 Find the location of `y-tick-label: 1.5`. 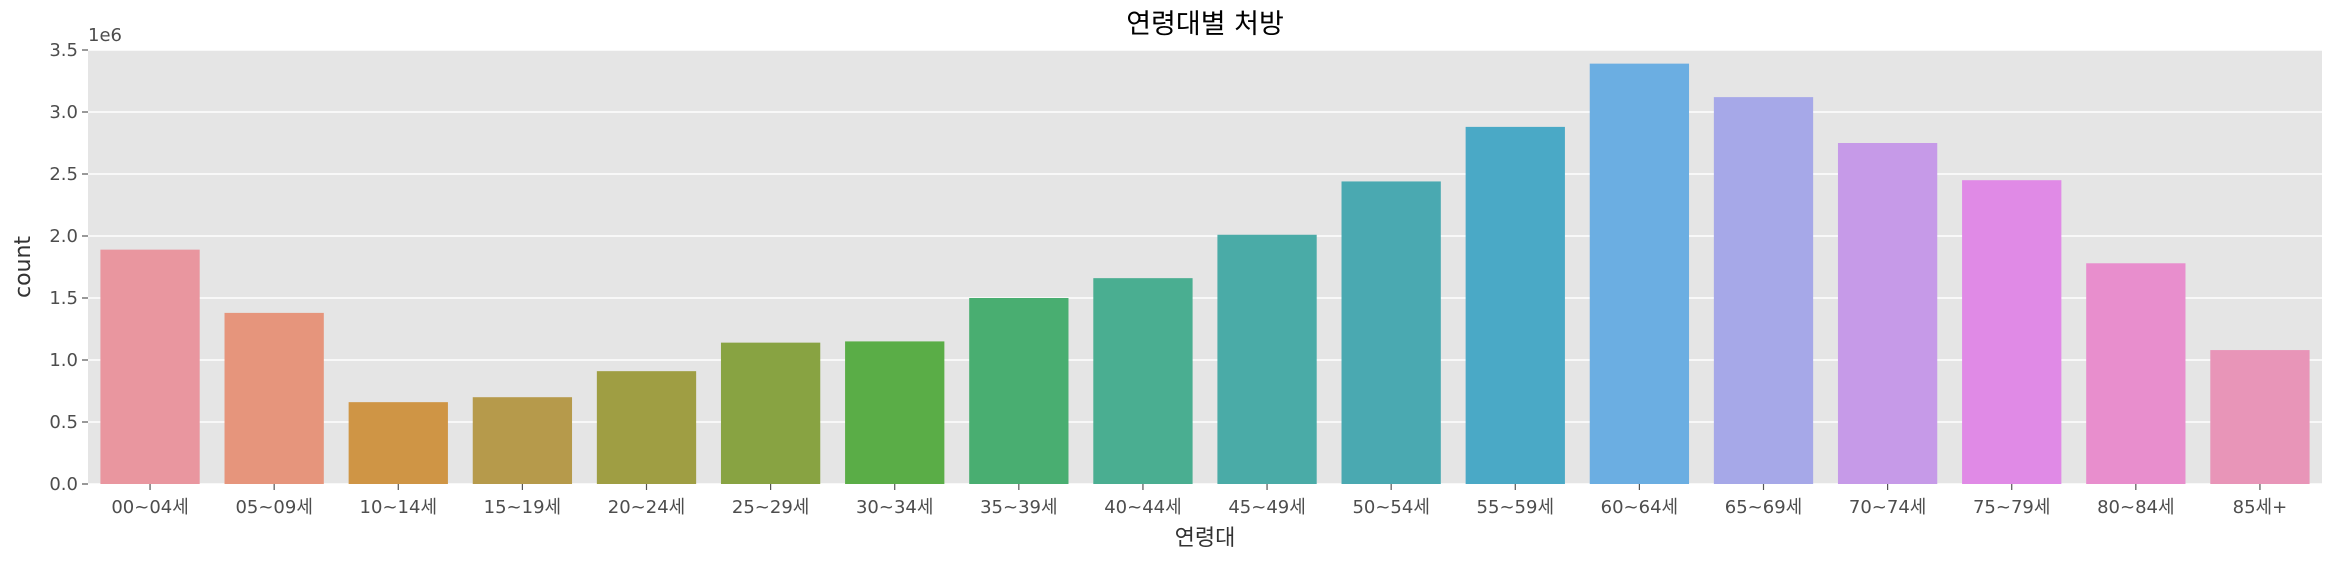

y-tick-label: 1.5 is located at coordinates (63, 298).